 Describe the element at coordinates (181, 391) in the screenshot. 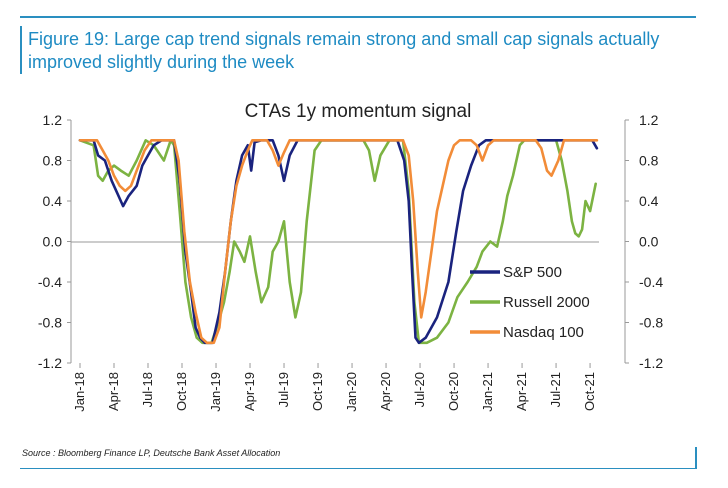

I see `x-tick-label: Oct-18` at that location.